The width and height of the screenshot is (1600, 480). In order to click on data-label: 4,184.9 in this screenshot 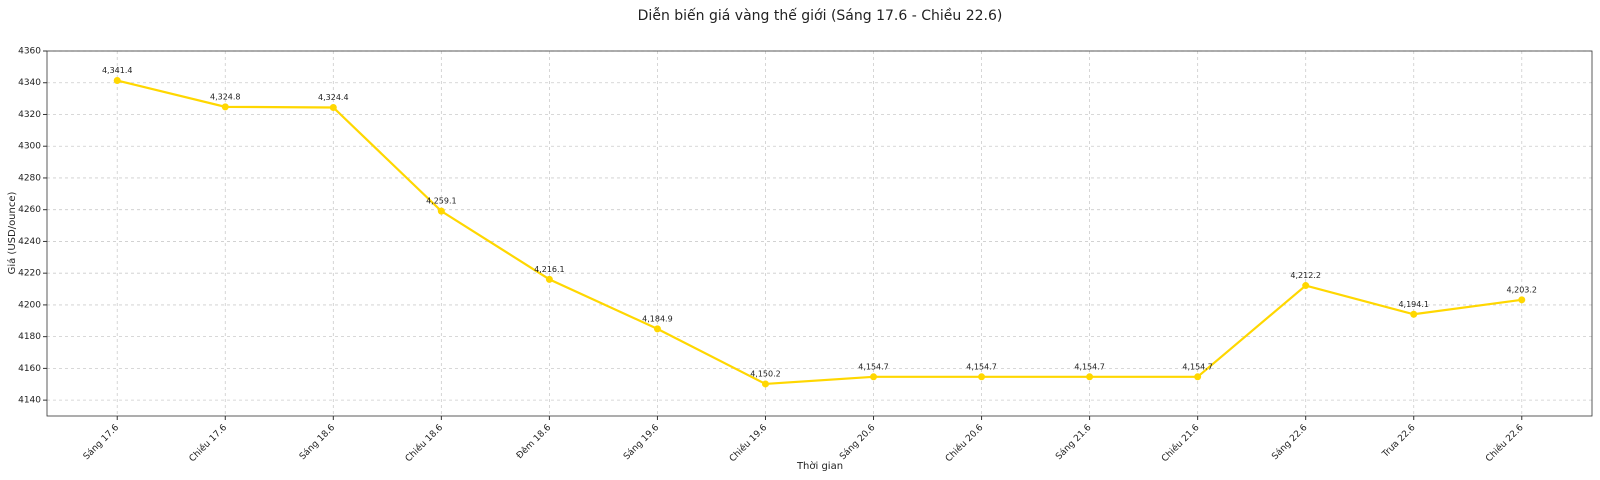, I will do `click(657, 318)`.